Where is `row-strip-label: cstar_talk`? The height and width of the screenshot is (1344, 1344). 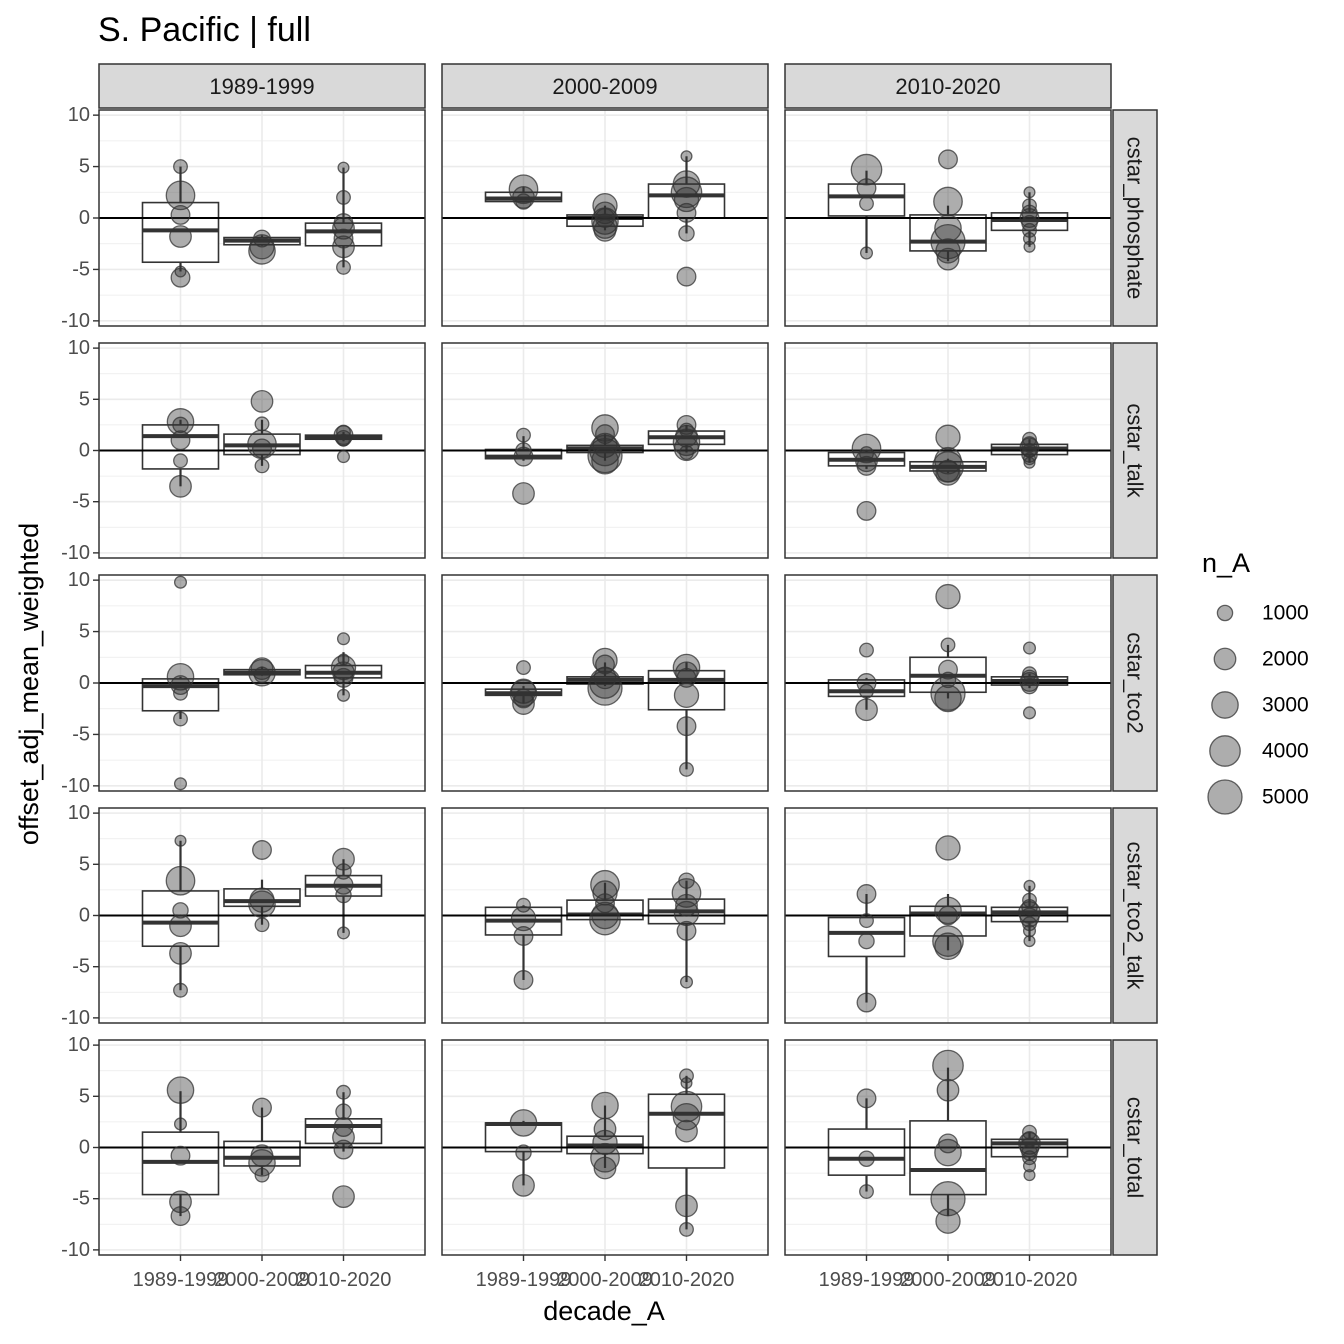 row-strip-label: cstar_talk is located at coordinates (1135, 450).